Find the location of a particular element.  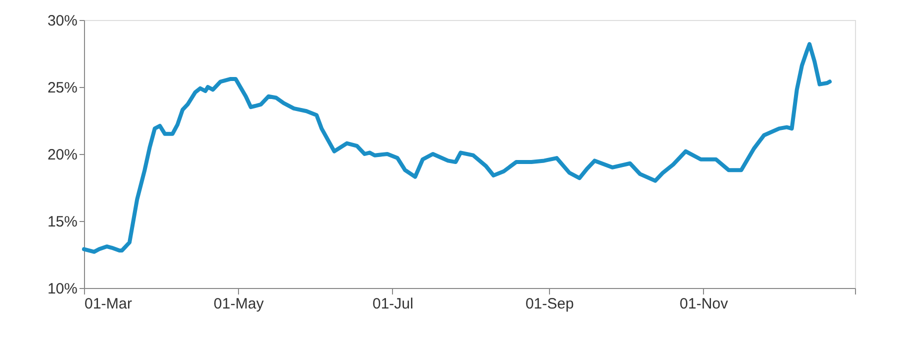

x-tick-label: 01-Mar is located at coordinates (108, 304).